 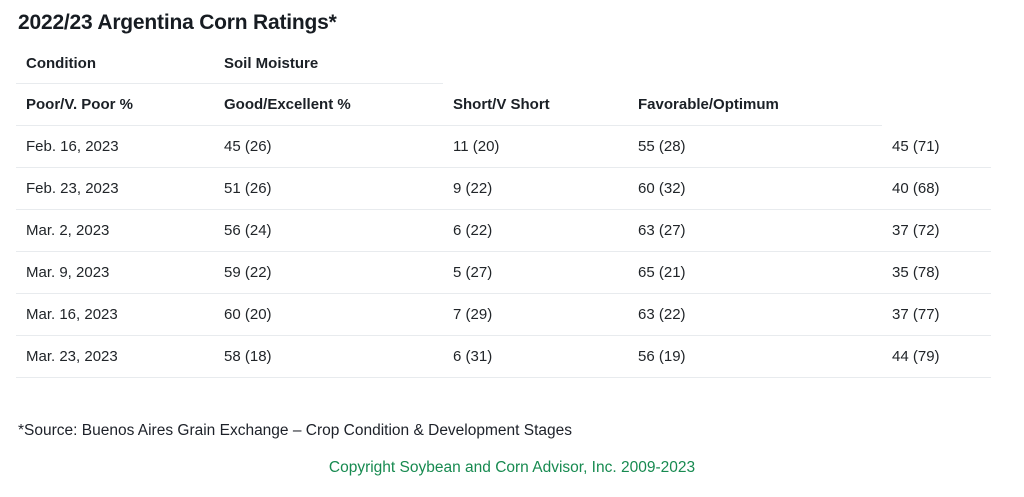 What do you see at coordinates (936, 314) in the screenshot?
I see `value-cell: 37 (77)` at bounding box center [936, 314].